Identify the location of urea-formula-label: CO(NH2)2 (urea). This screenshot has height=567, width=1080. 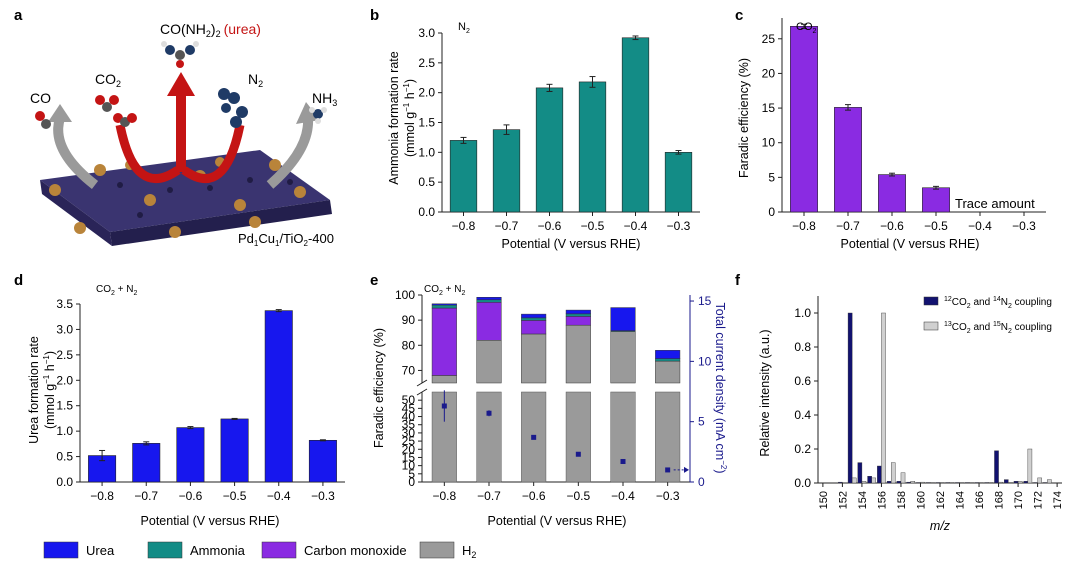
(210, 30).